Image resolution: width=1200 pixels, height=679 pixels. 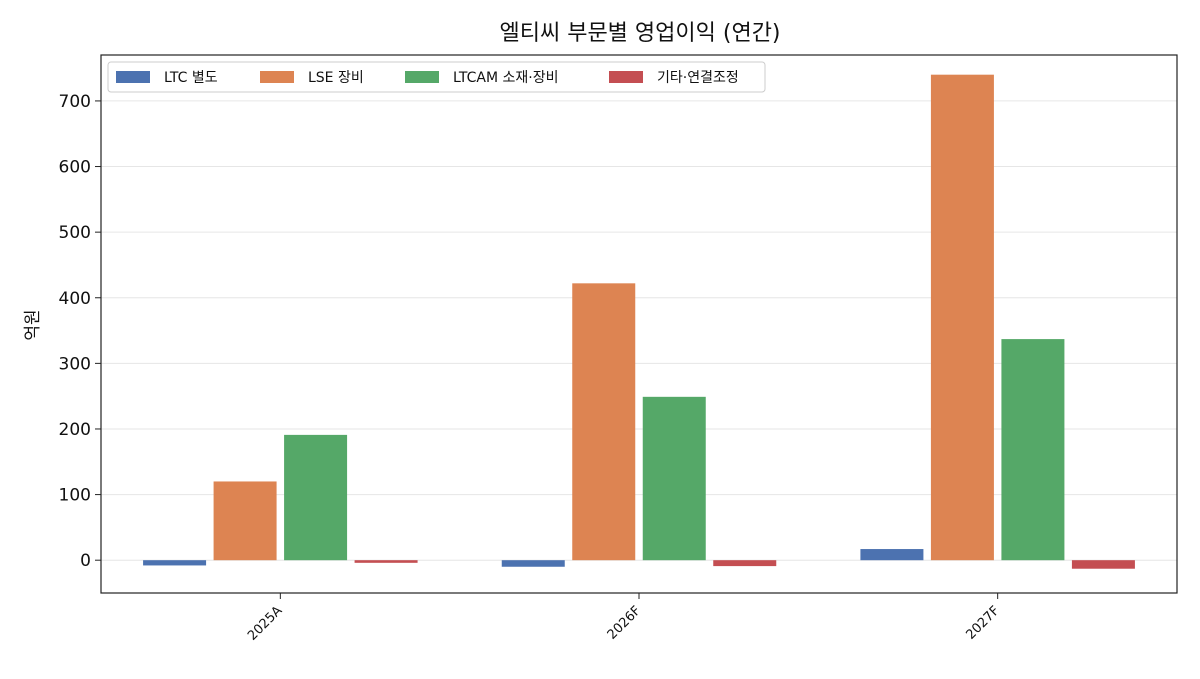 I want to click on y-tick-label: 0, so click(x=85, y=561).